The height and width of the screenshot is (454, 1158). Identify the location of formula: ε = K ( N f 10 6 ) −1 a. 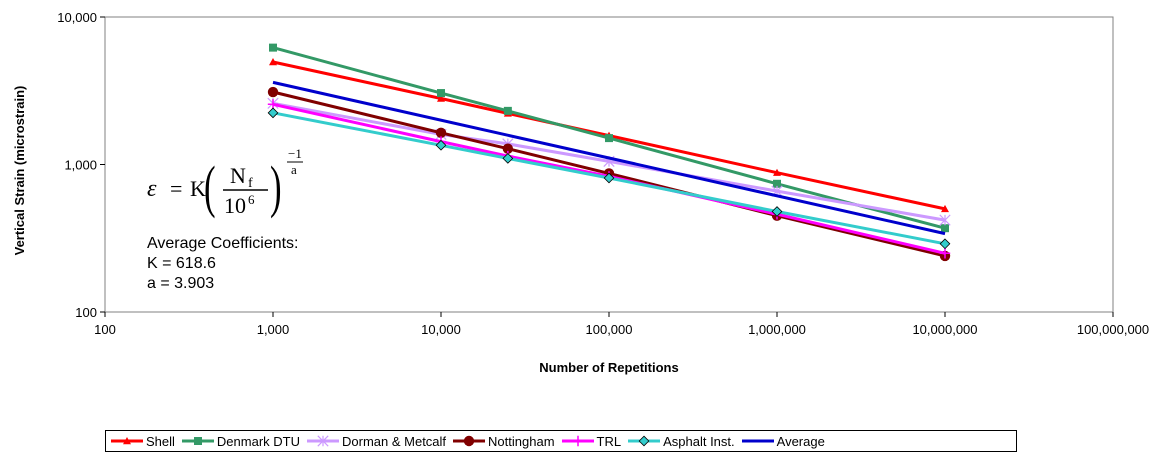
(225, 182).